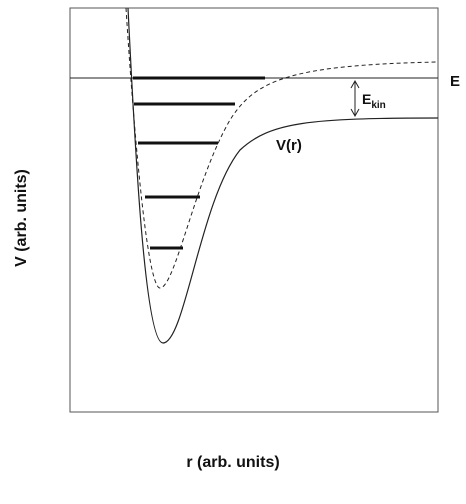 This screenshot has height=504, width=466. What do you see at coordinates (199, 163) in the screenshot?
I see `levels` at bounding box center [199, 163].